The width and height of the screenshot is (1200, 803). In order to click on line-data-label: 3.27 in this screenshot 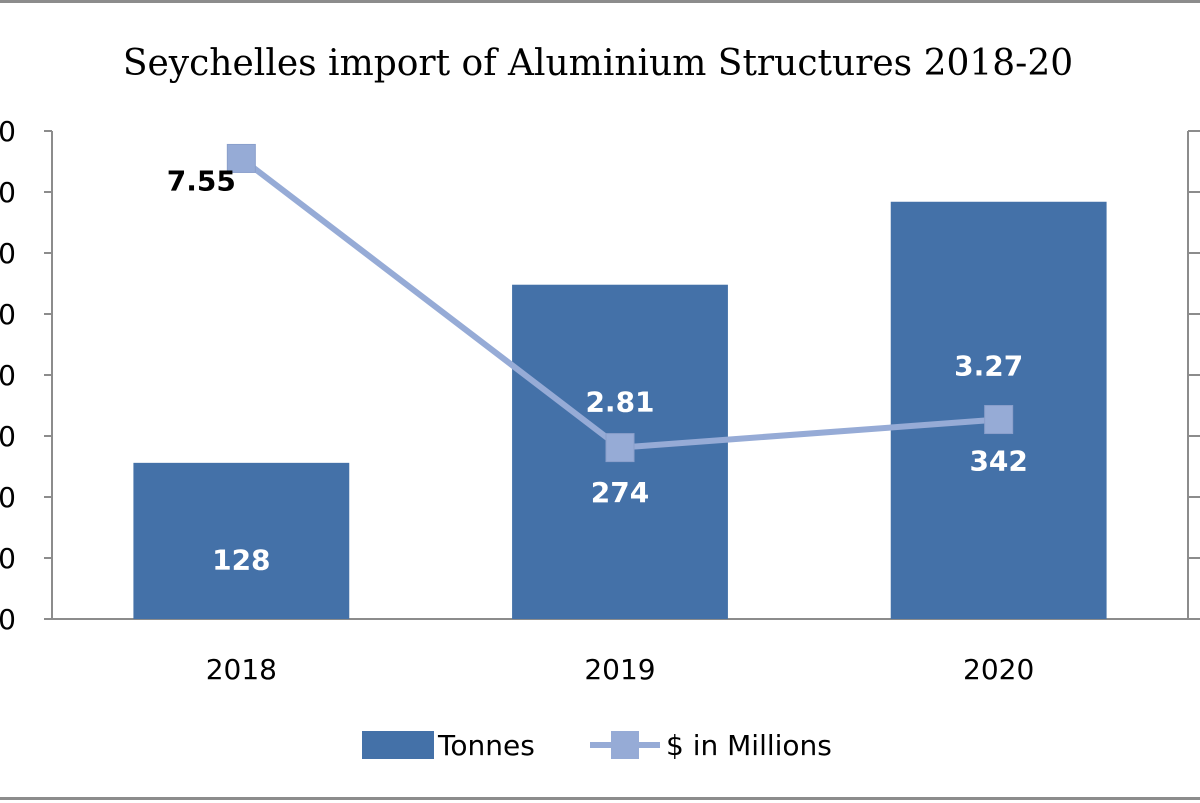, I will do `click(988, 366)`.